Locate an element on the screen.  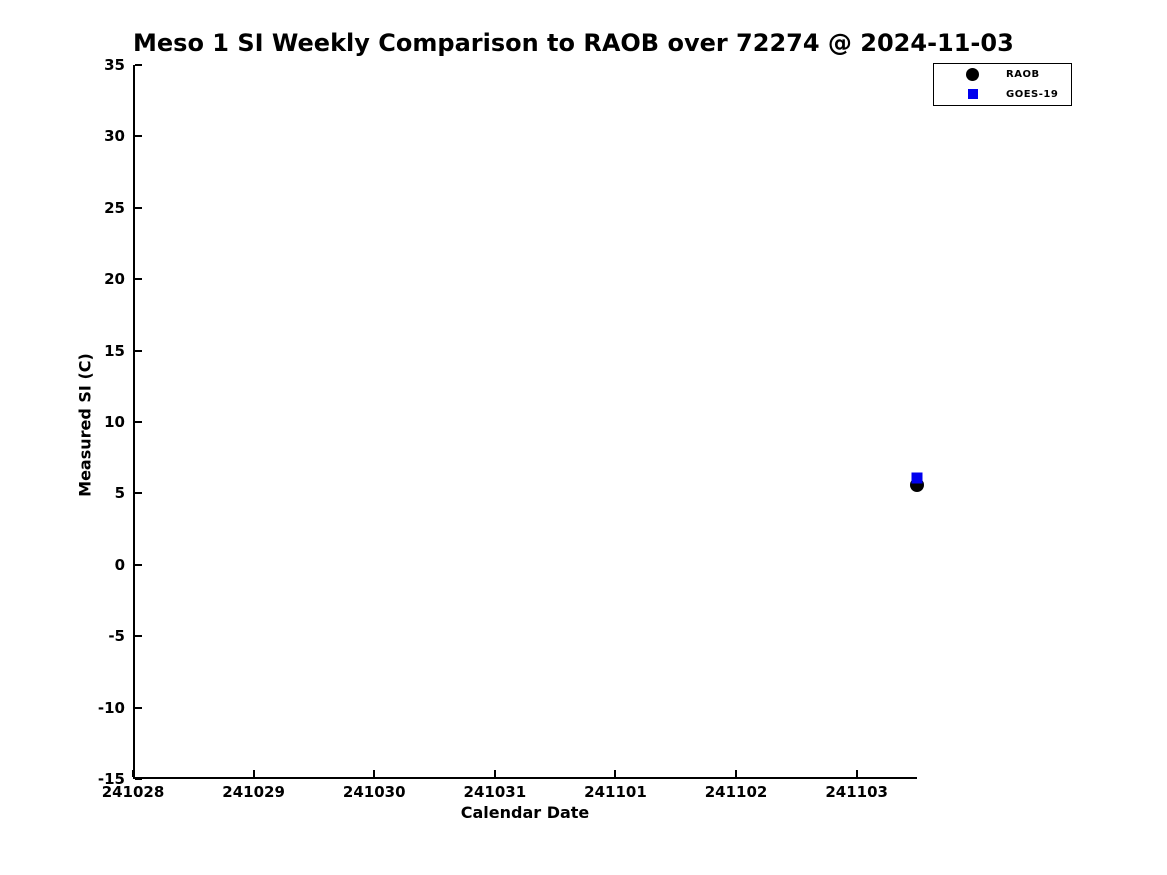
x-tick-label: 241031 is located at coordinates (495, 792).